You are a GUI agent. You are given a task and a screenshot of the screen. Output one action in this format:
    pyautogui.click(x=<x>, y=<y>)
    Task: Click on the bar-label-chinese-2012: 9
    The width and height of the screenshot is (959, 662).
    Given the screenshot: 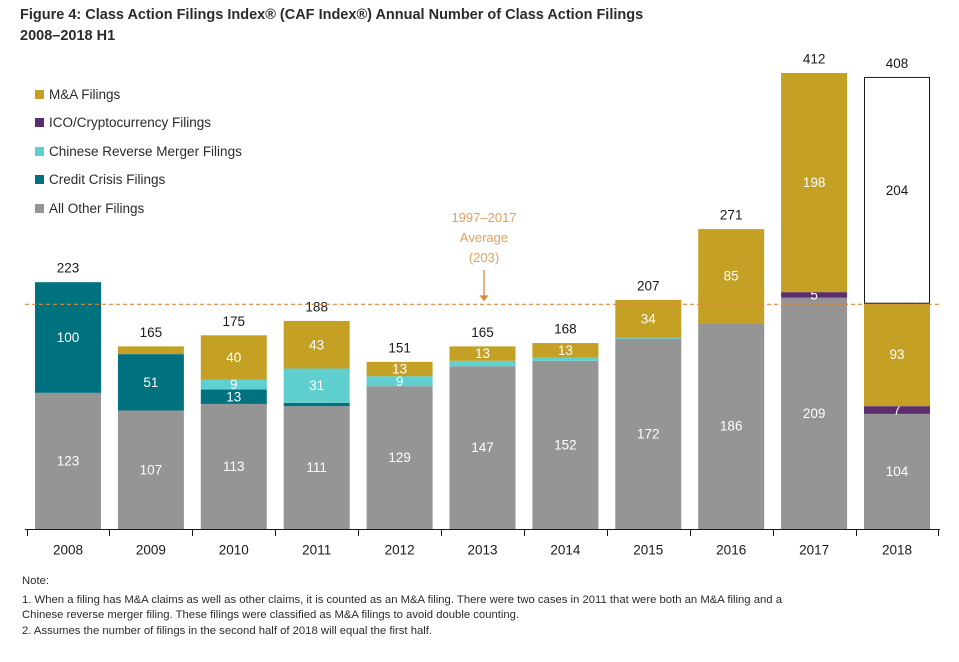 What is the action you would take?
    pyautogui.click(x=400, y=381)
    